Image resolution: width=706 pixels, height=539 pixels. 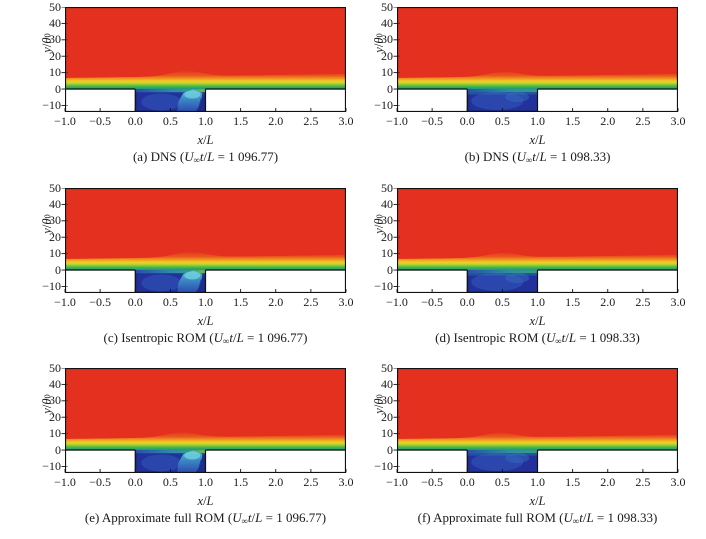 What do you see at coordinates (201, 284) in the screenshot?
I see `cavity-dark-wedge` at bounding box center [201, 284].